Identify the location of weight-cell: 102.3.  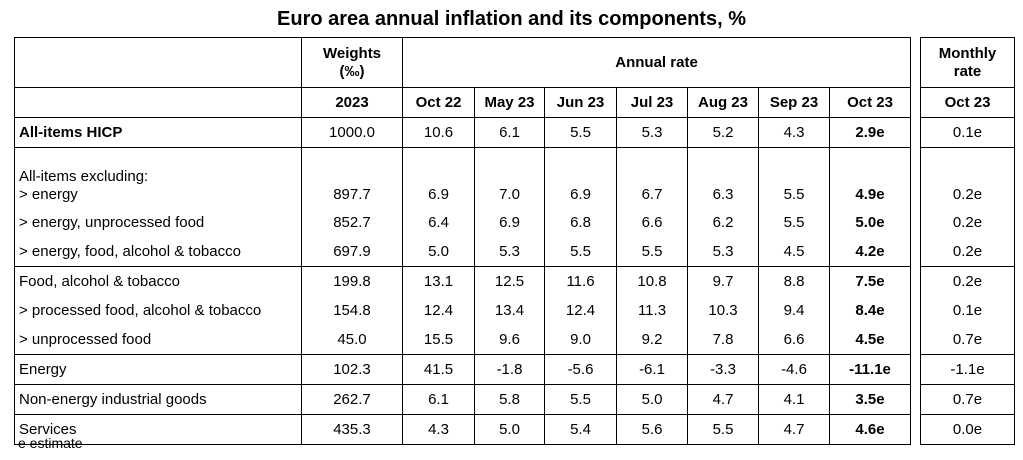
(352, 369).